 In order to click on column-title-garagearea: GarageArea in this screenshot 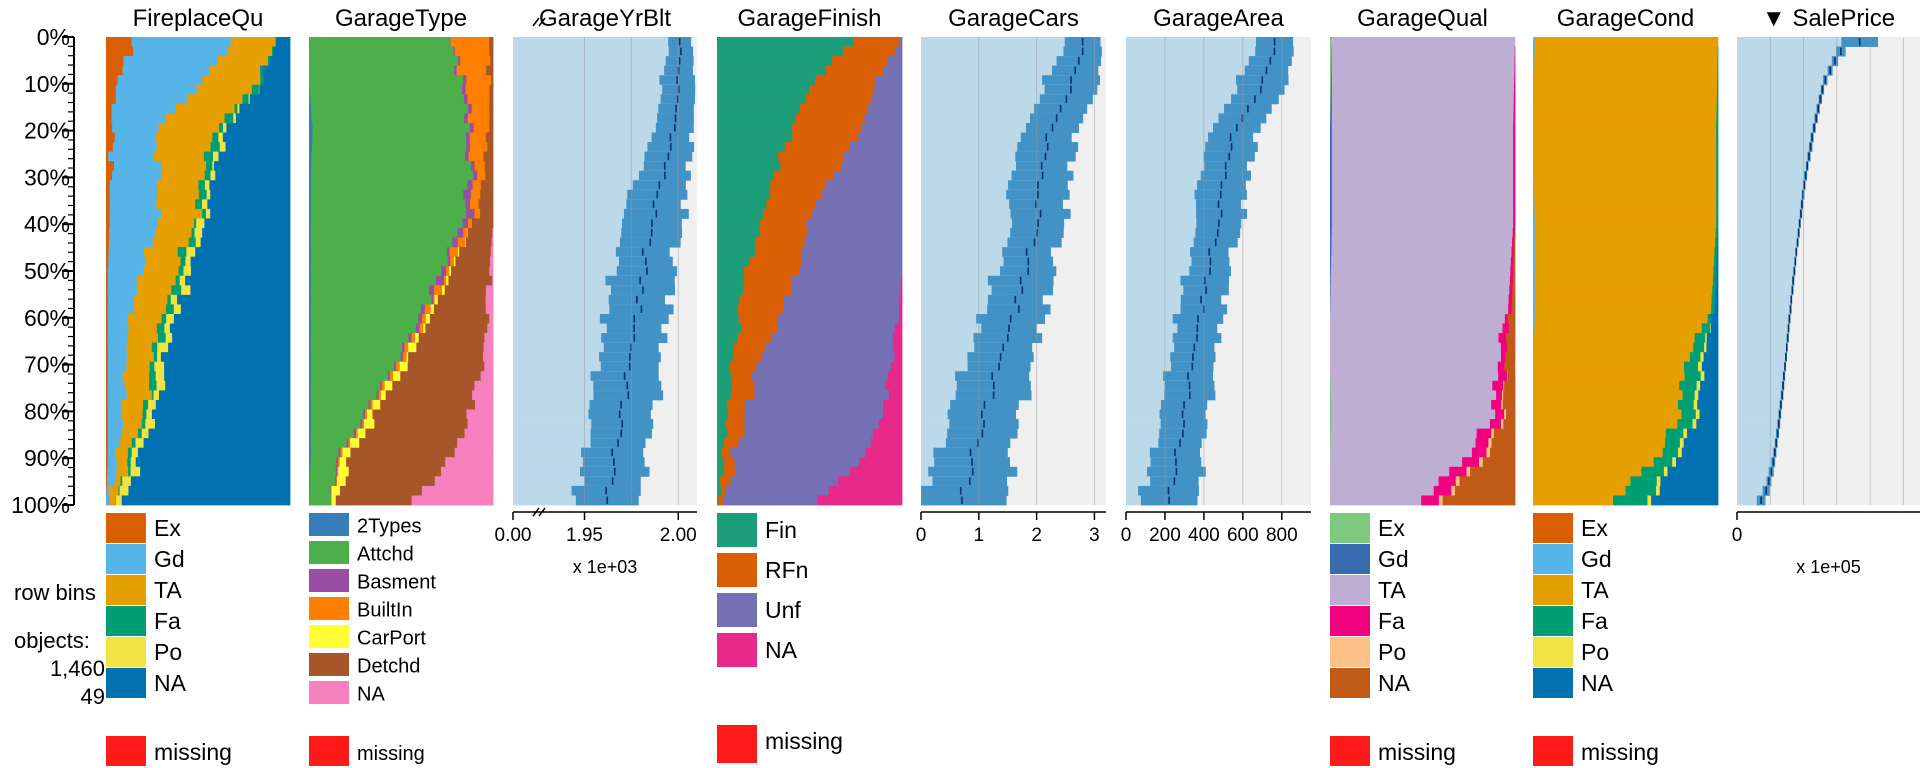, I will do `click(1218, 18)`.